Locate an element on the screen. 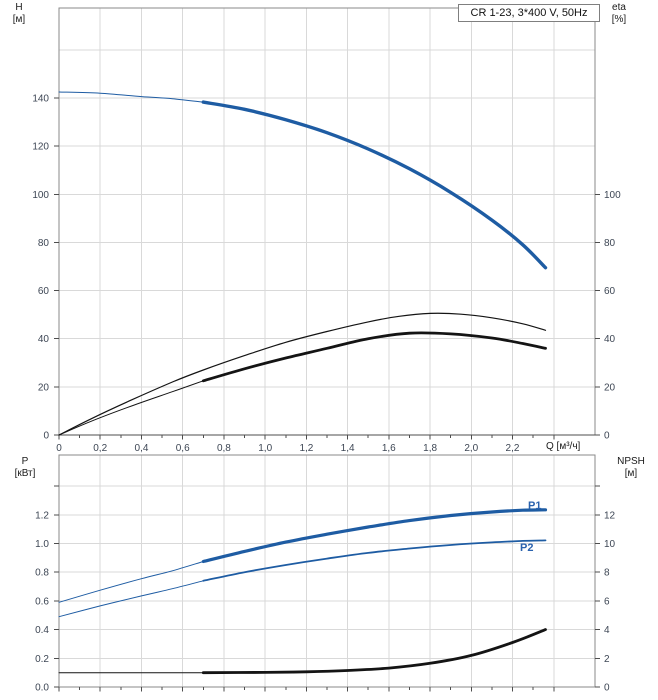 The height and width of the screenshot is (700, 658). y-right-tick-label: 6 is located at coordinates (607, 601).